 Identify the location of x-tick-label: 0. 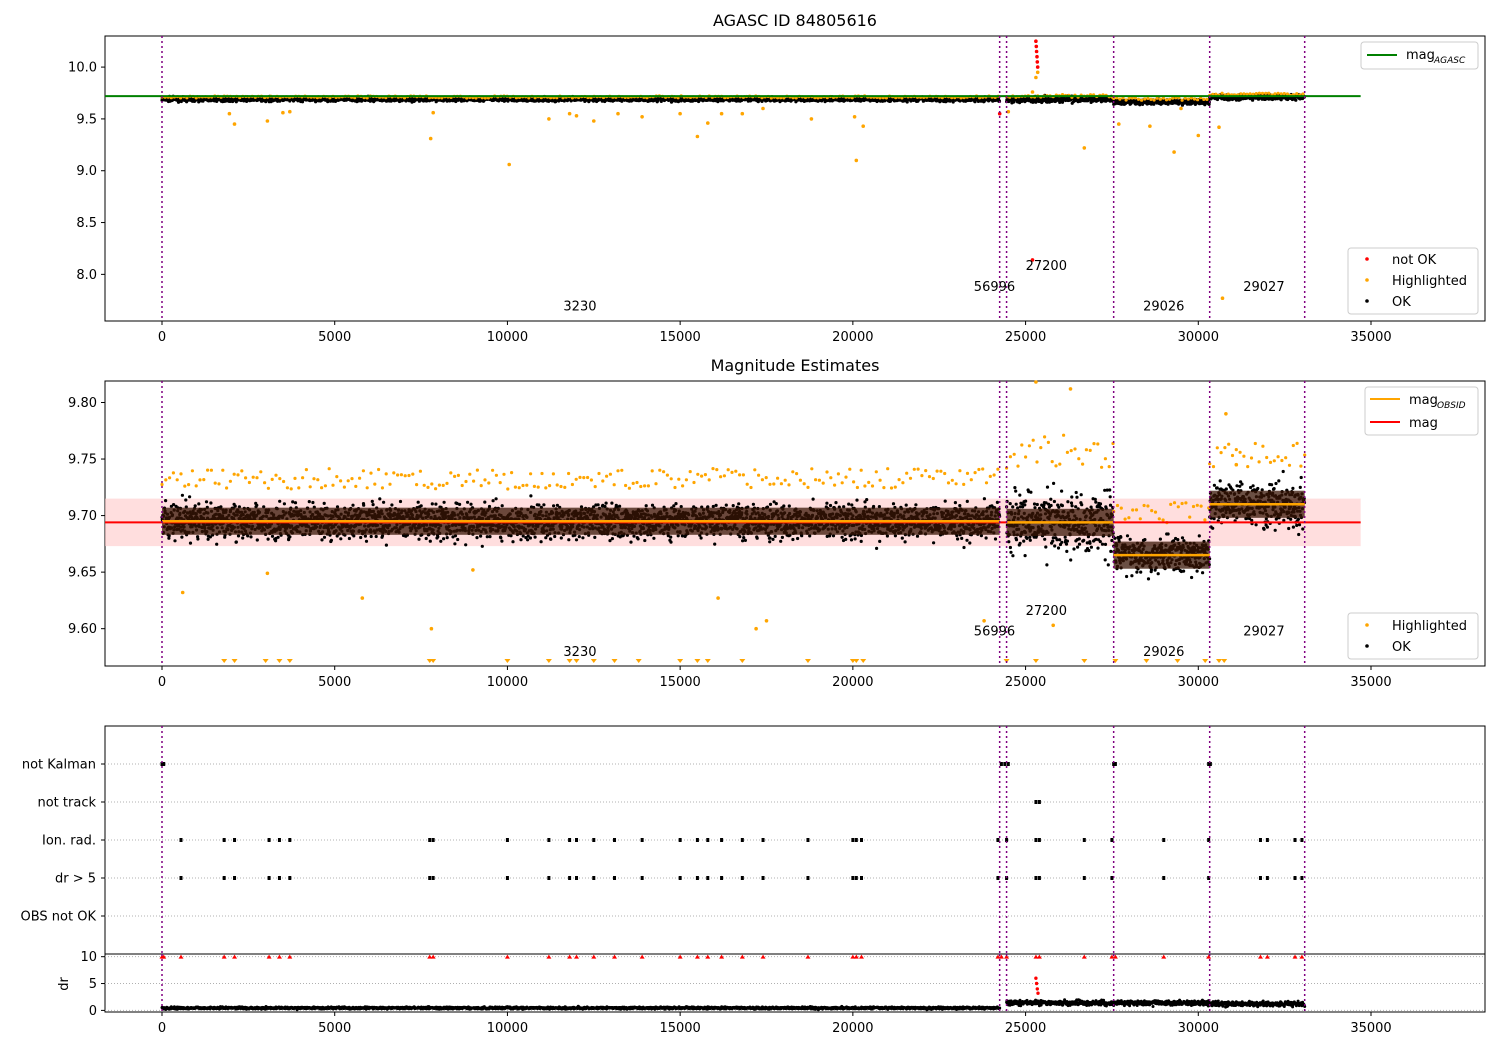
(162, 337).